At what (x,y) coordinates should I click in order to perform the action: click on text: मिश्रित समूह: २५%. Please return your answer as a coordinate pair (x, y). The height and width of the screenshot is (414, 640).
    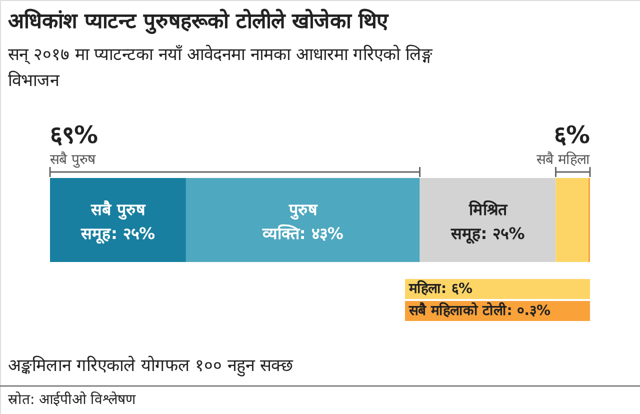
    Looking at the image, I should click on (487, 221).